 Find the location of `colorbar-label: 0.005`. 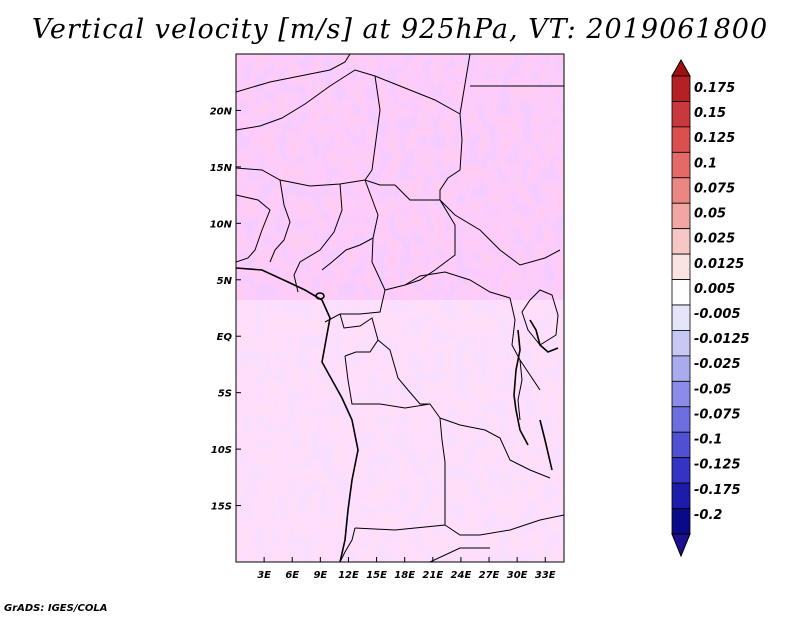

colorbar-label: 0.005 is located at coordinates (714, 289).